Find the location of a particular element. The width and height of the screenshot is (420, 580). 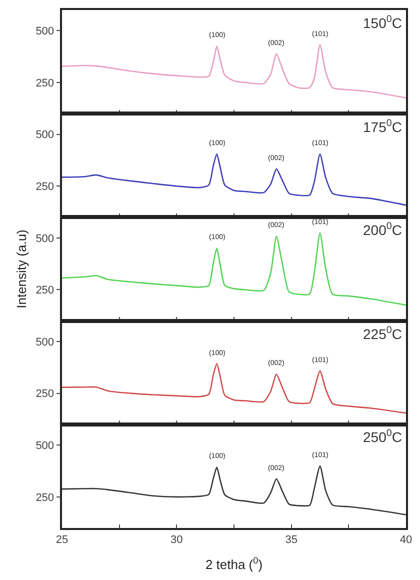

annotation: 175$^{0}$C is located at coordinates (382, 126).